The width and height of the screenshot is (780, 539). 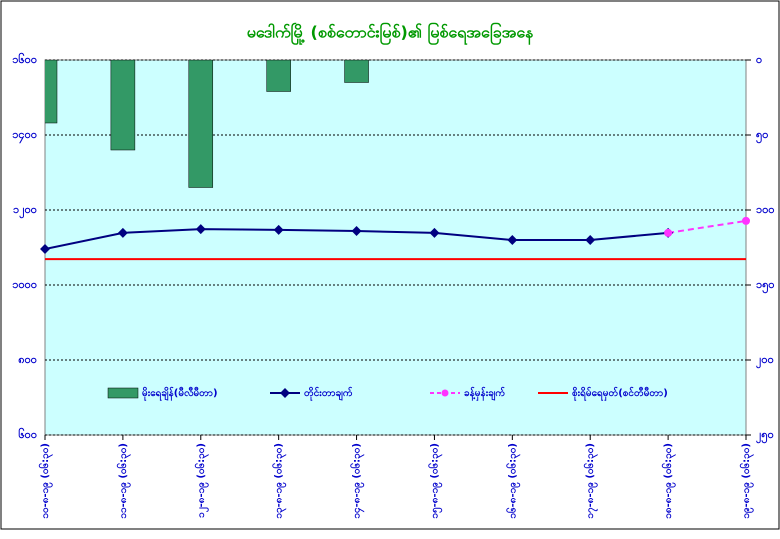 What do you see at coordinates (484, 394) in the screenshot?
I see `legend-label: ခန့်မှန်းချက်` at bounding box center [484, 394].